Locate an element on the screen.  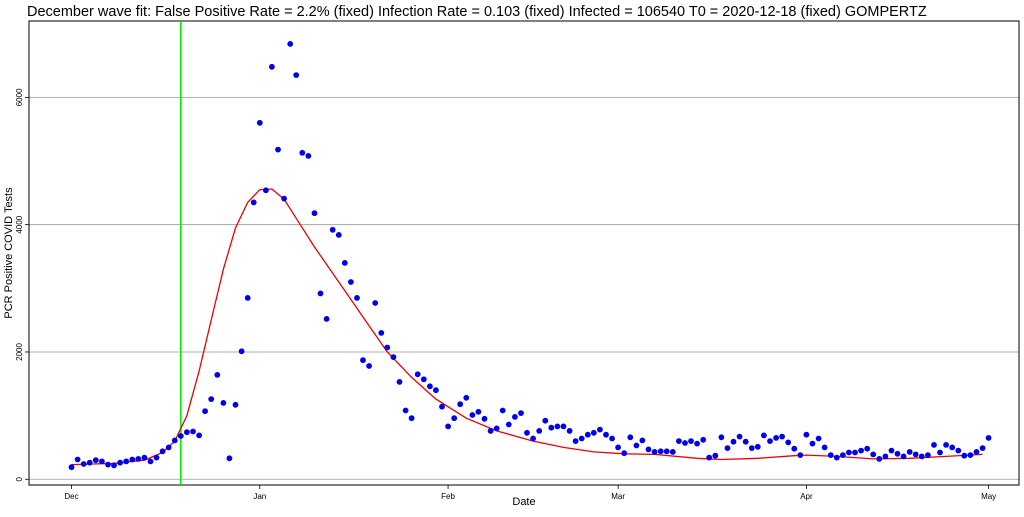
y-tick-label: 2000 is located at coordinates (19, 352).